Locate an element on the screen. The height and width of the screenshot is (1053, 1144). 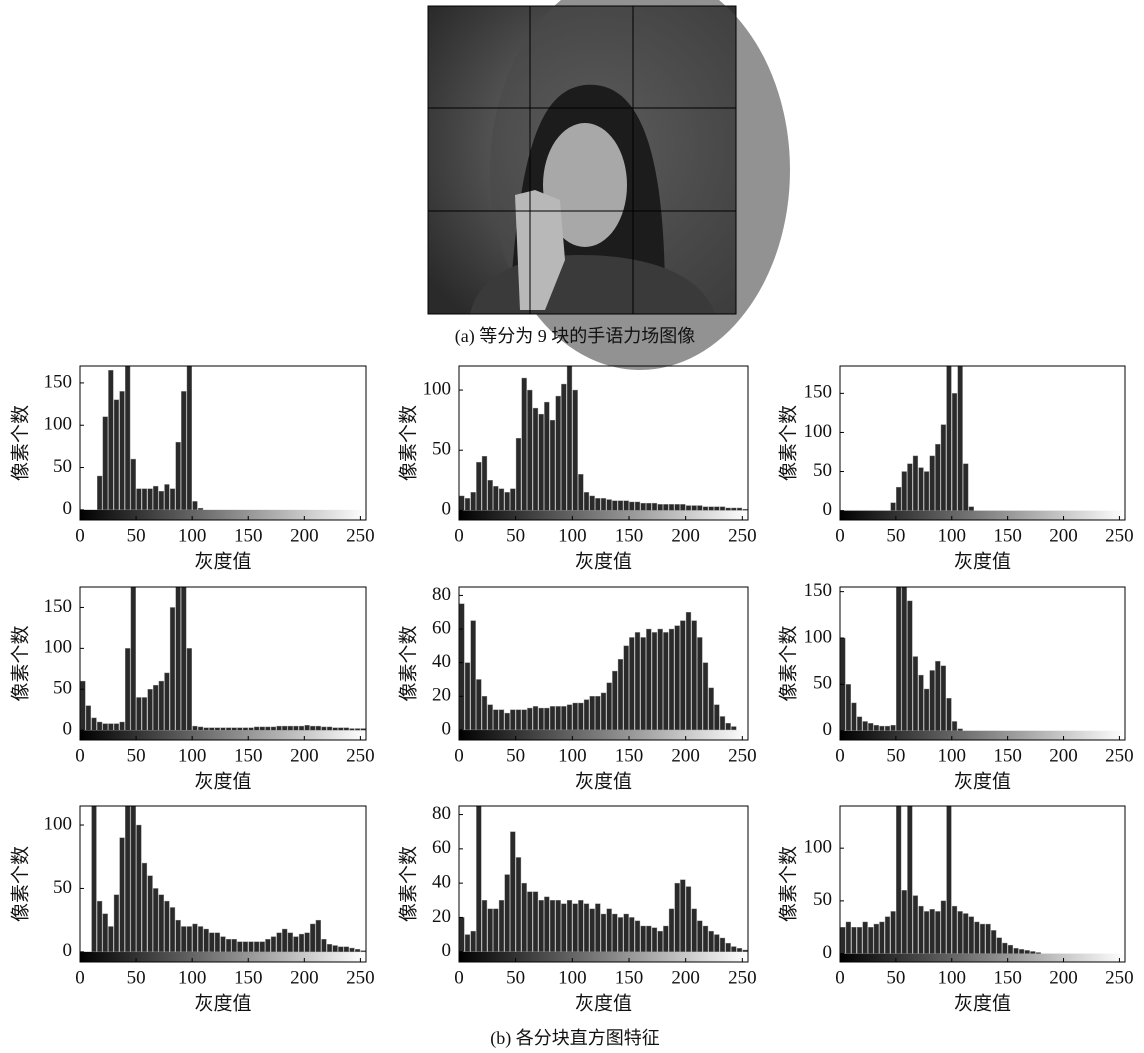
y-tick-label: 50 is located at coordinates (62, 466).